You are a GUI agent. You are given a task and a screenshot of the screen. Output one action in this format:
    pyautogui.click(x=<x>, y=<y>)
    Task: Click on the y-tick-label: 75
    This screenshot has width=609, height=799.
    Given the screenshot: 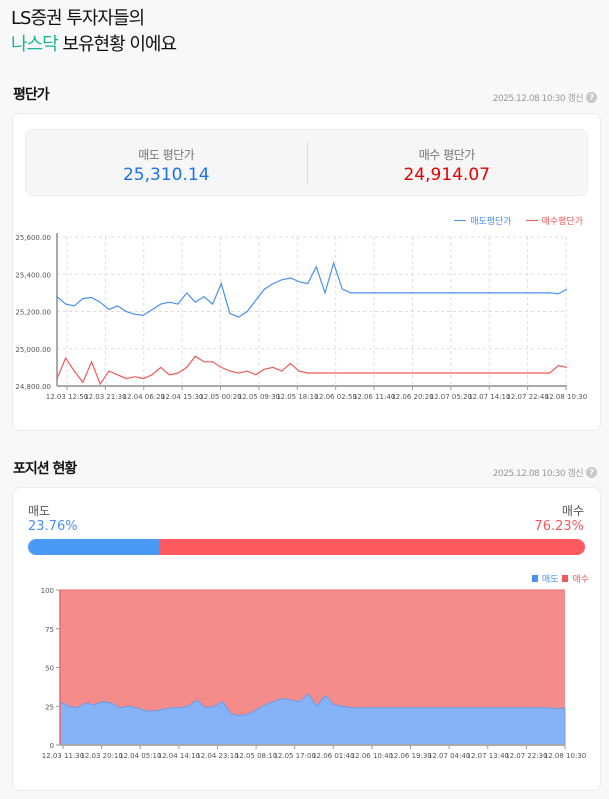 What is the action you would take?
    pyautogui.click(x=49, y=630)
    